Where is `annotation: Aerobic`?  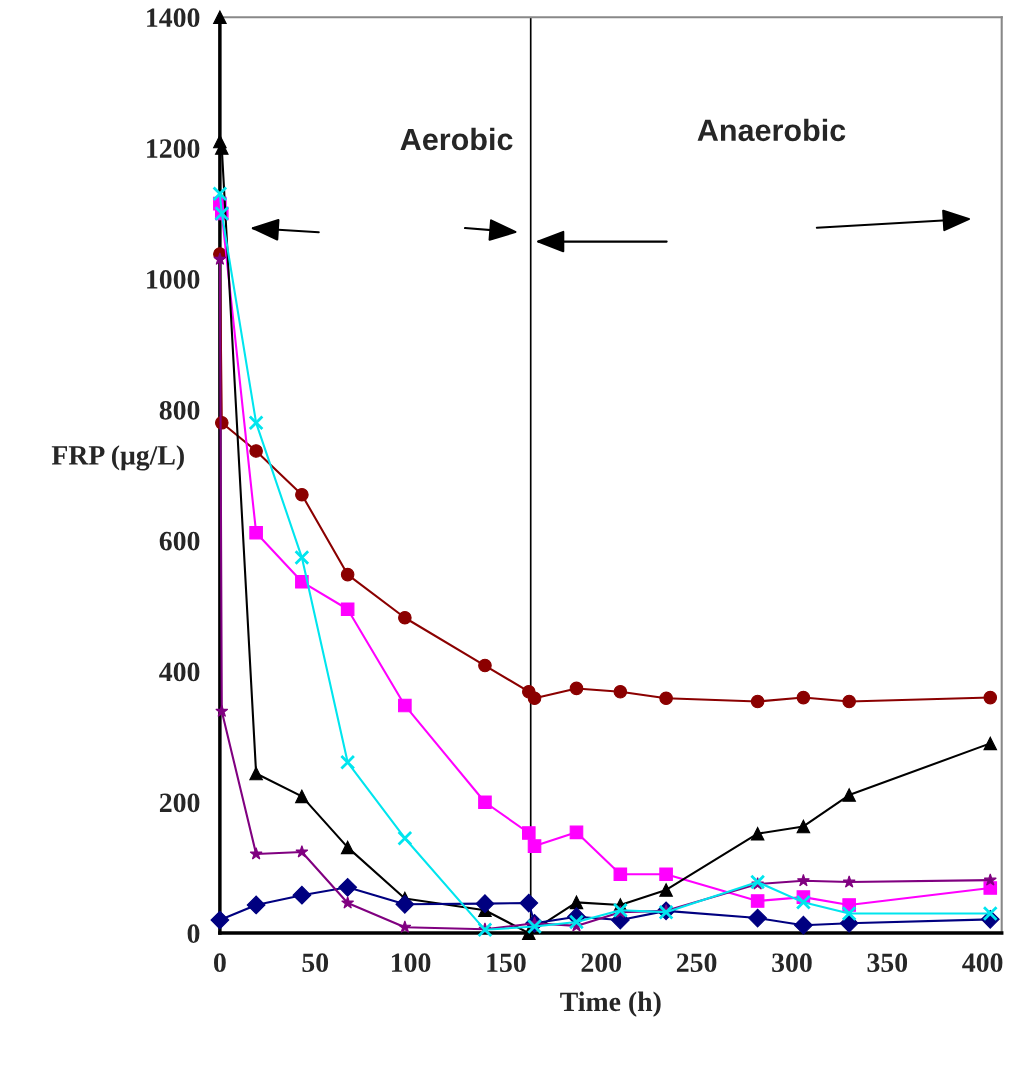 annotation: Aerobic is located at coordinates (456, 139).